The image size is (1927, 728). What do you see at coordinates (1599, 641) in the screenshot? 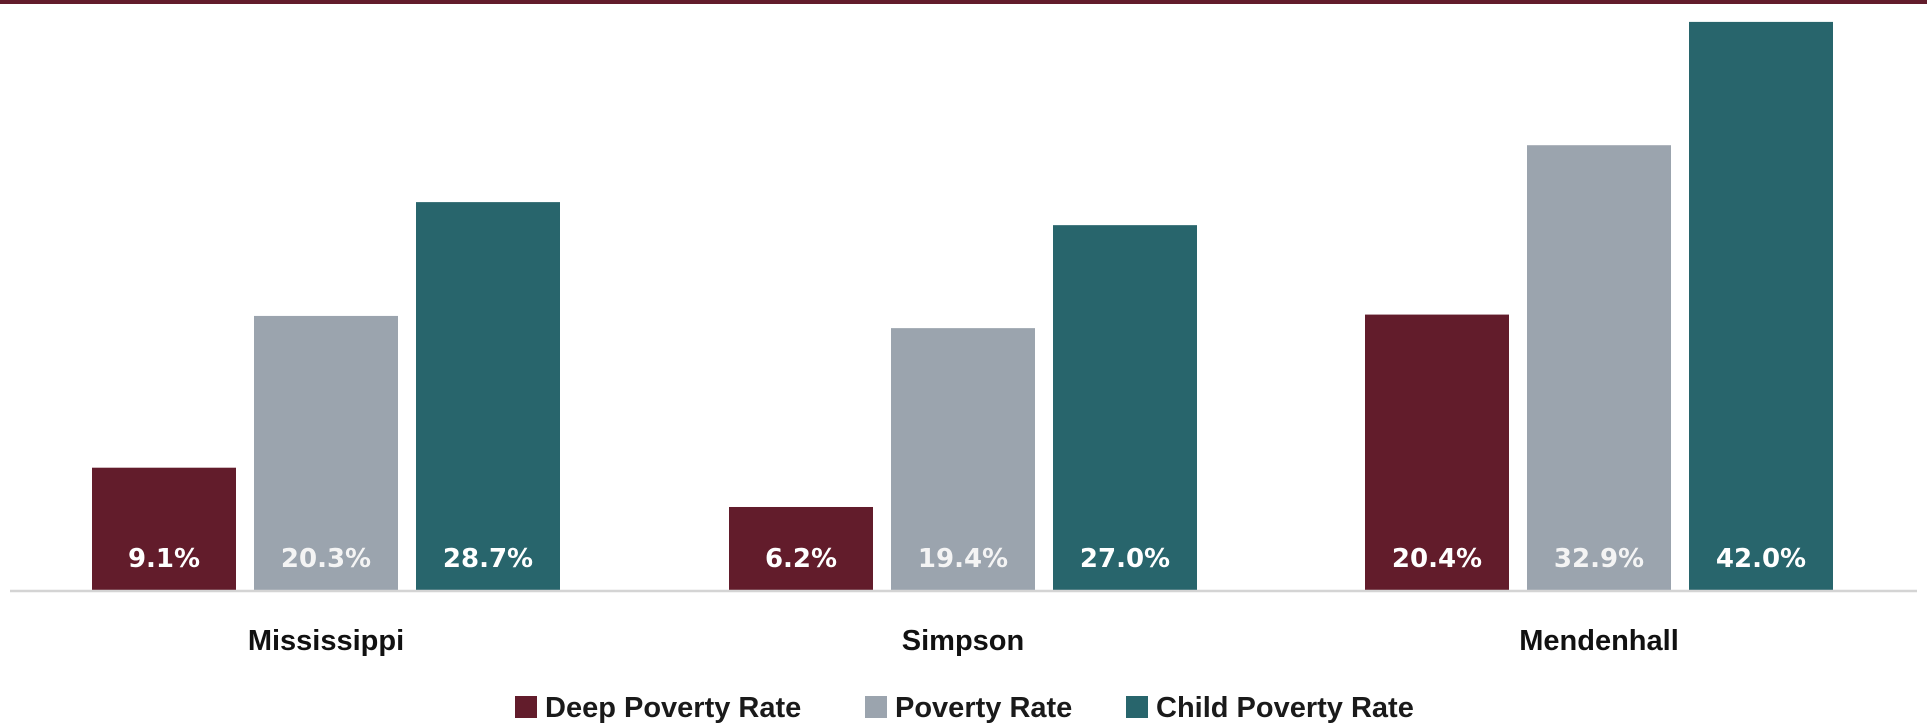
I see `category-label-mendenhall: Mendenhall` at bounding box center [1599, 641].